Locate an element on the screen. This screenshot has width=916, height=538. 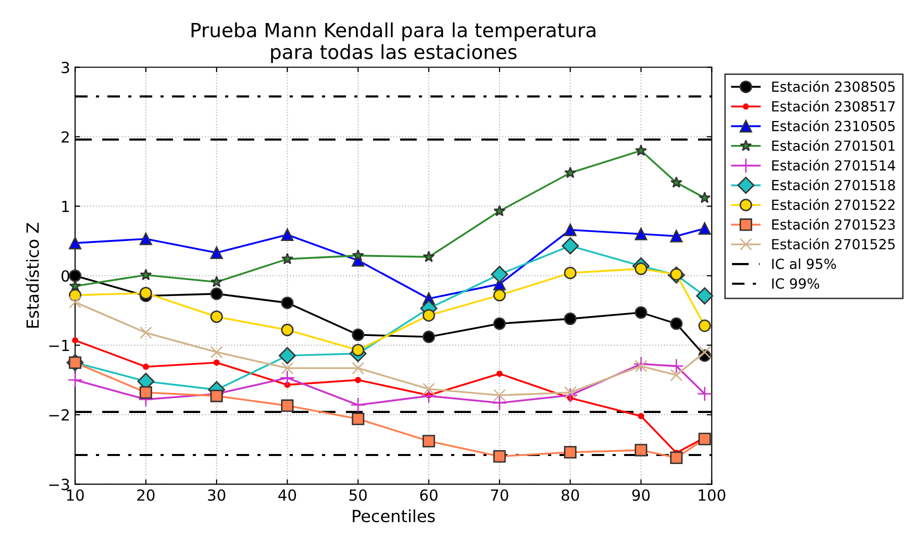
legend-label: Estación 2701522 is located at coordinates (833, 204).